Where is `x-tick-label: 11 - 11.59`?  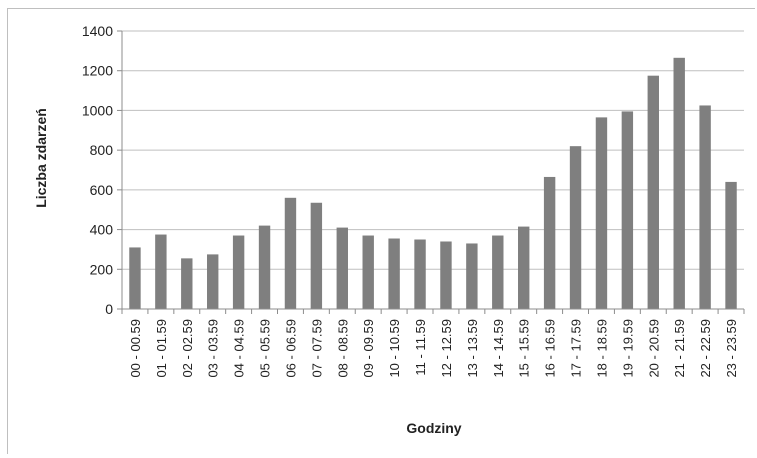 x-tick-label: 11 - 11.59 is located at coordinates (420, 347).